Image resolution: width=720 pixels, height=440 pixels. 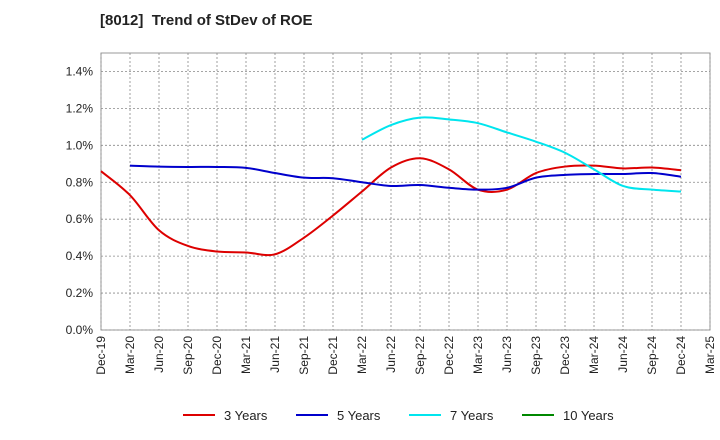 I want to click on x-tick-label: Dec-23, so click(x=565, y=355).